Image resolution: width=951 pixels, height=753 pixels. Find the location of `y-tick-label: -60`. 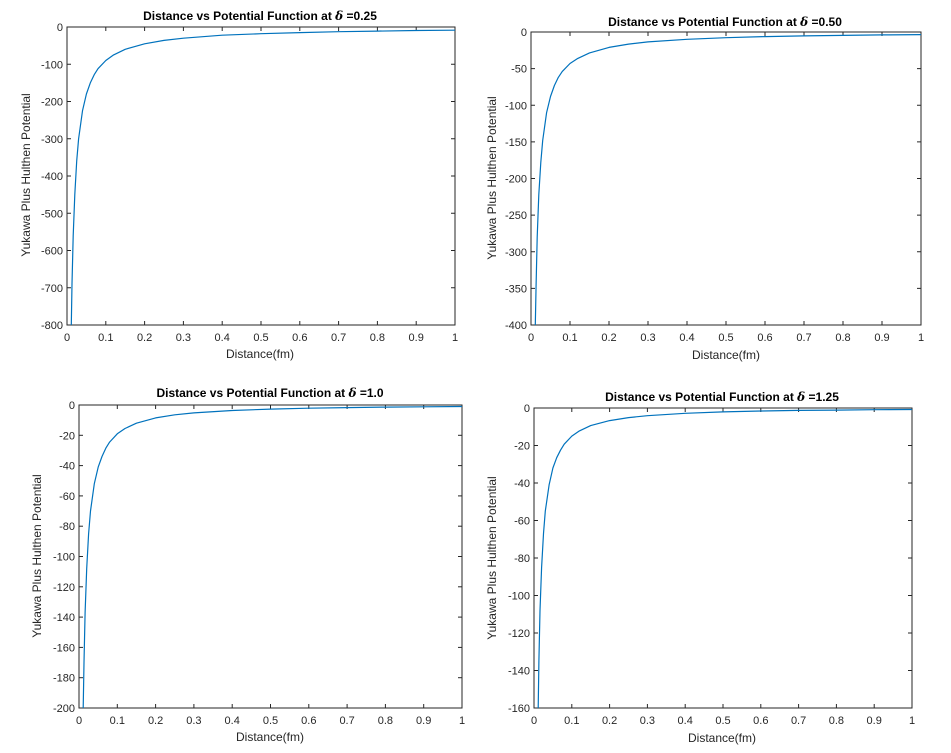

y-tick-label: -60 is located at coordinates (522, 522).